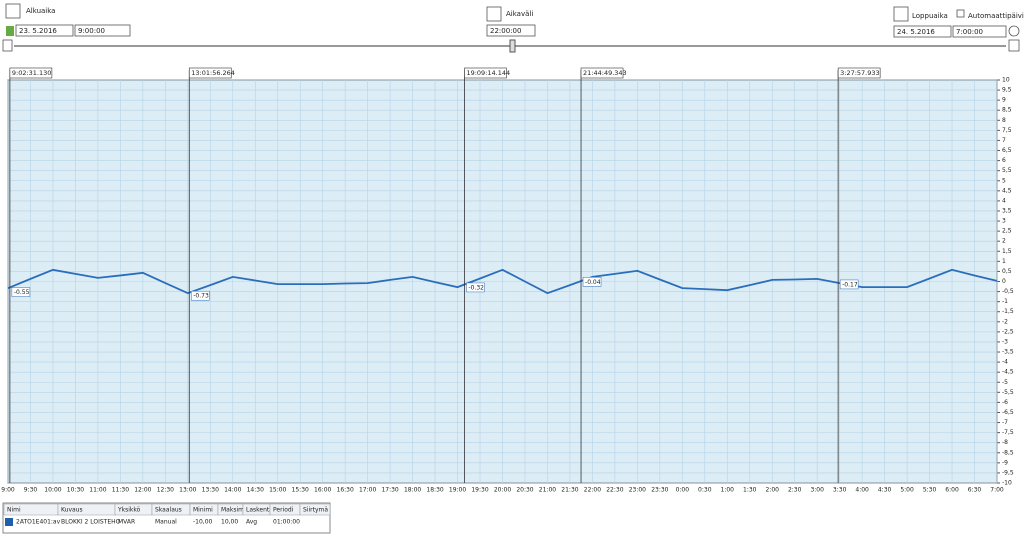  Describe the element at coordinates (1005, 341) in the screenshot. I see `y-tick-label: -3` at that location.